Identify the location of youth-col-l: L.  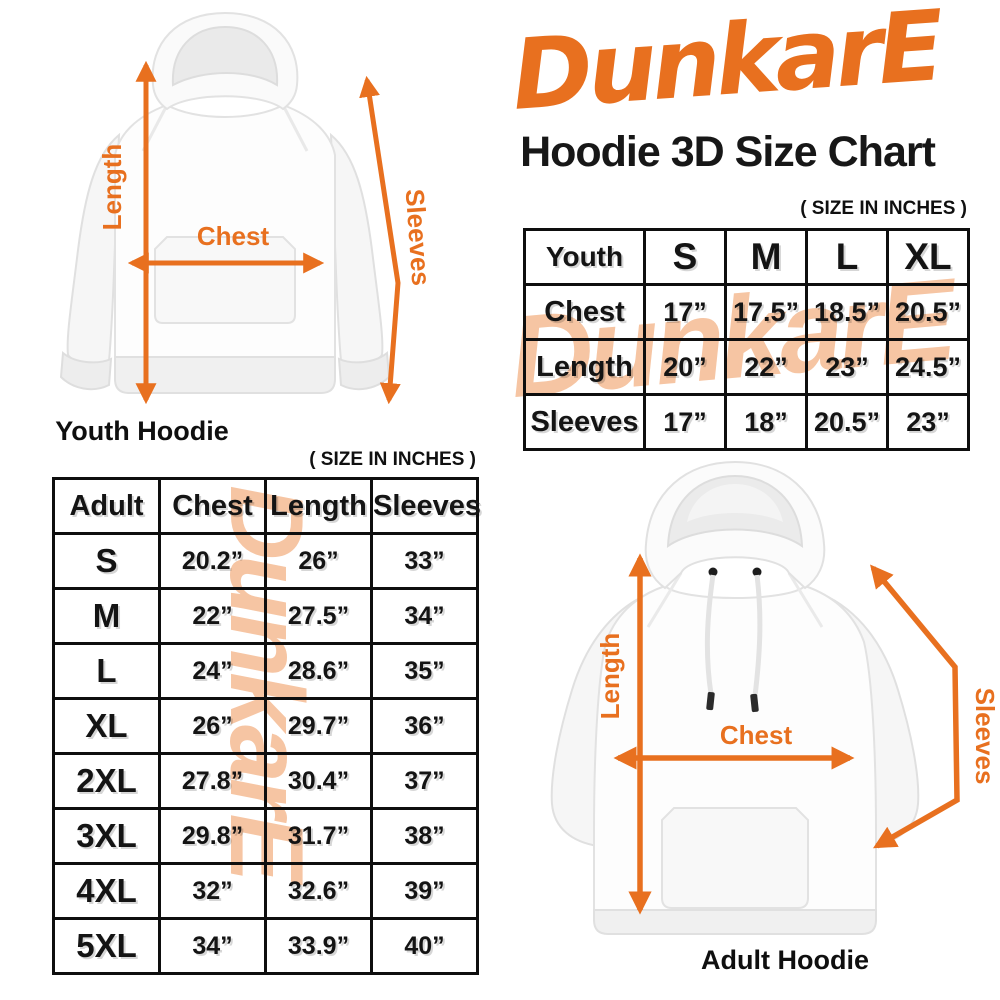
(847, 257).